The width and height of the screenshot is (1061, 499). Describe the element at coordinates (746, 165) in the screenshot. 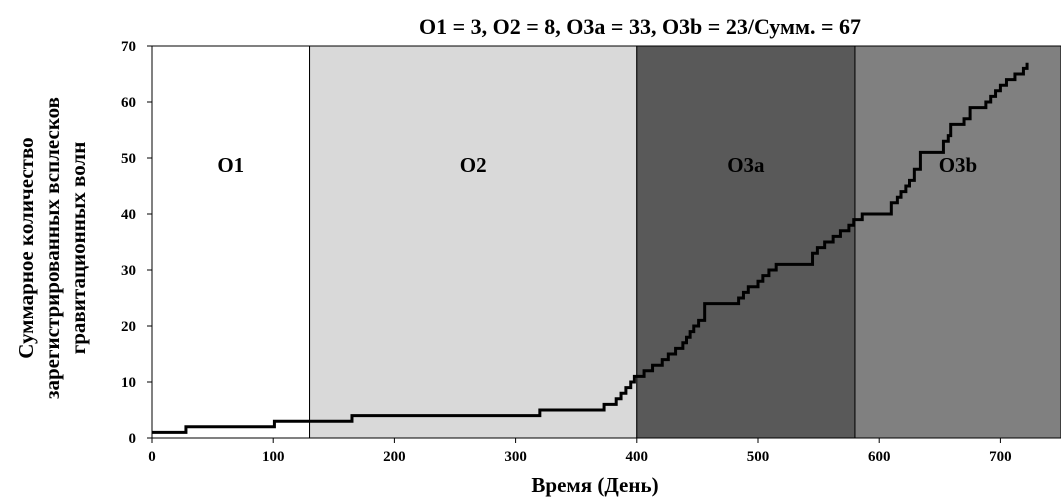

I see `region-label-o3a: O3a` at that location.